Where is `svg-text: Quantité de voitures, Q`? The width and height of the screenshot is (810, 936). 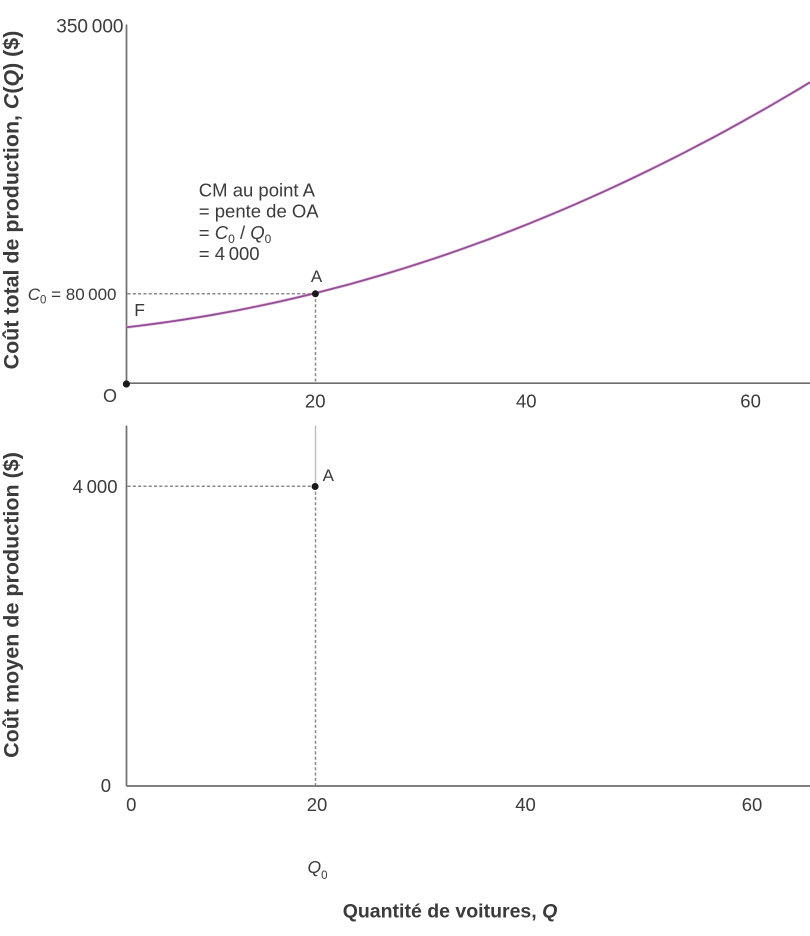
svg-text: Quantité de voitures, Q is located at coordinates (450, 912).